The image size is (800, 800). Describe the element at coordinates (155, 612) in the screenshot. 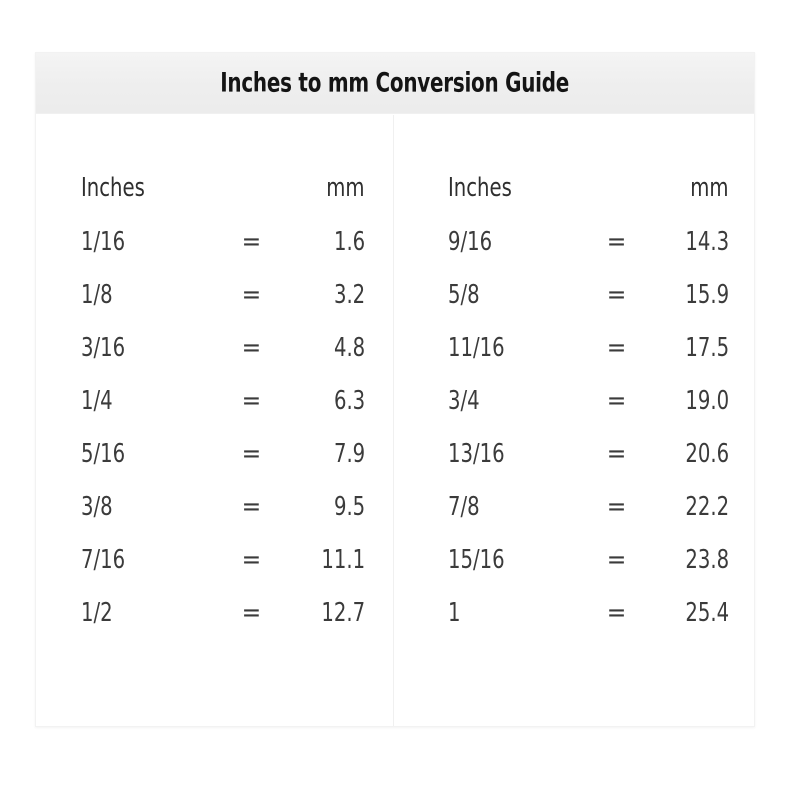

I see `cell-inches: 1/2` at that location.